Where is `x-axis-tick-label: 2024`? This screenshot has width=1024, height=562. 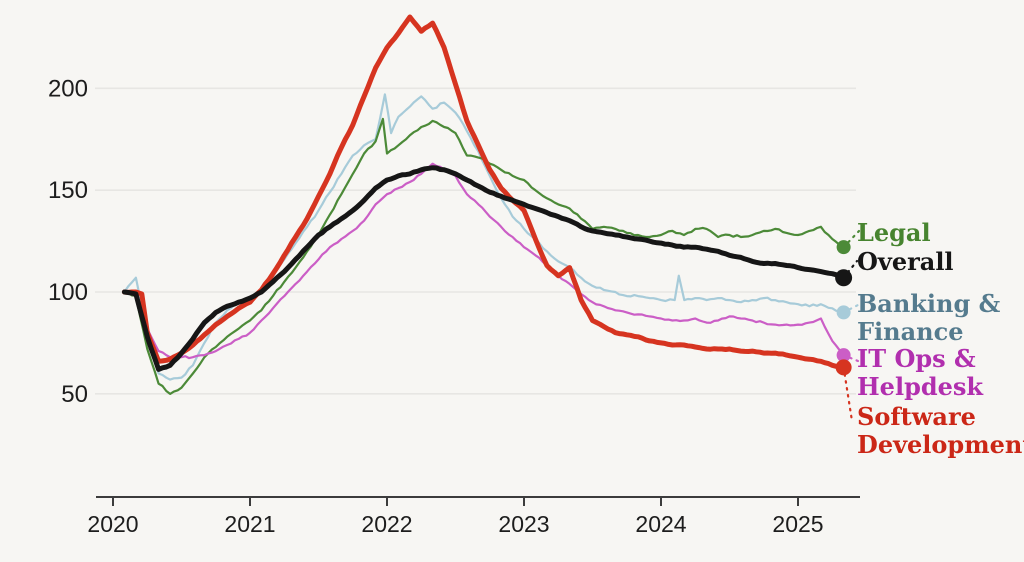 x-axis-tick-label: 2024 is located at coordinates (660, 524).